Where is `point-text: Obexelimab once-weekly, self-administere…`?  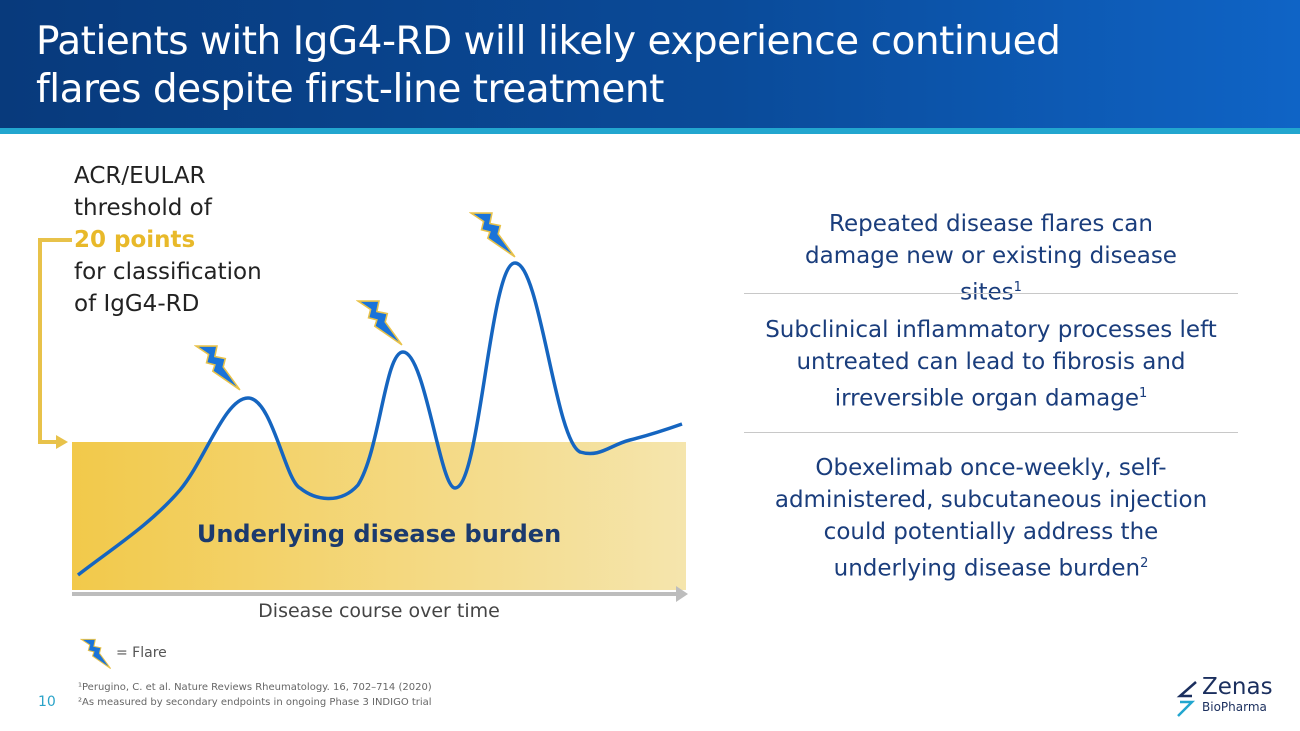
point-text: Obexelimab once-weekly, self-administere… is located at coordinates (991, 518).